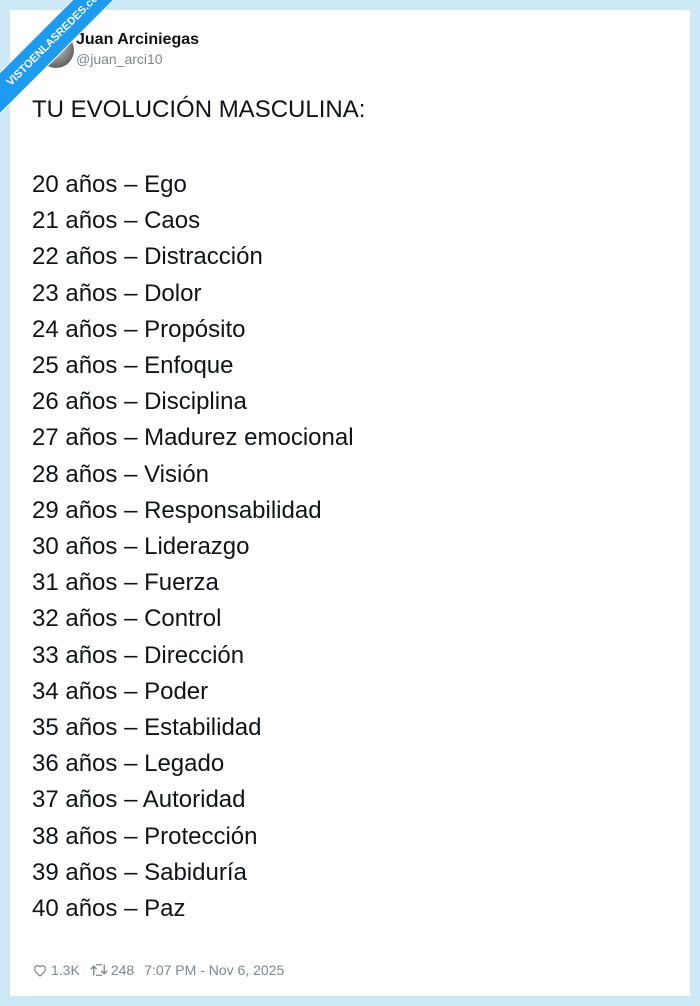 The width and height of the screenshot is (700, 1006). Describe the element at coordinates (109, 184) in the screenshot. I see `post-line: 20 años – Ego` at that location.